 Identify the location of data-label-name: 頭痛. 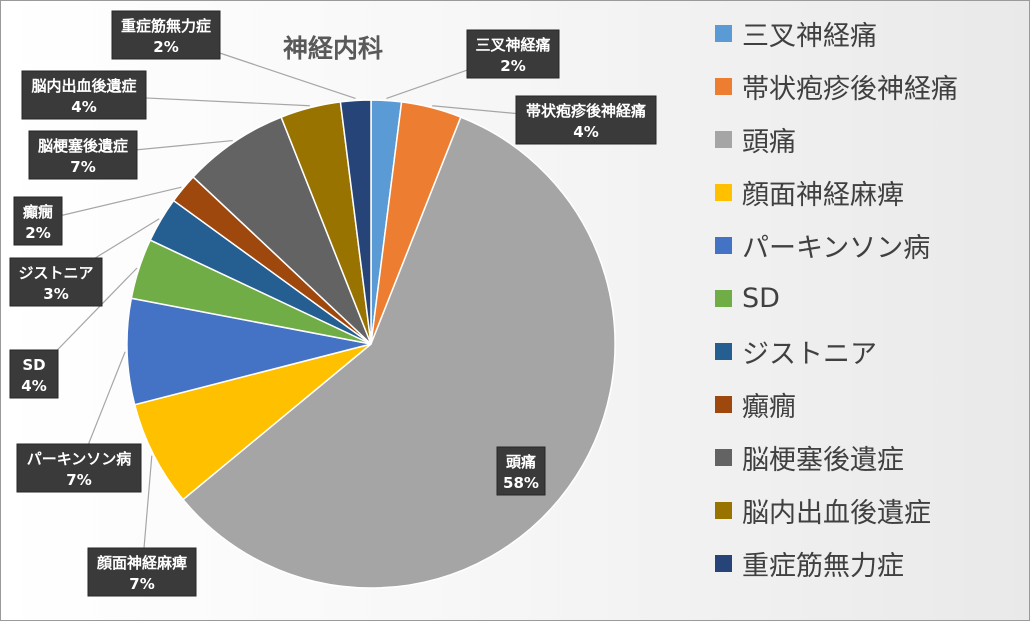
(521, 462).